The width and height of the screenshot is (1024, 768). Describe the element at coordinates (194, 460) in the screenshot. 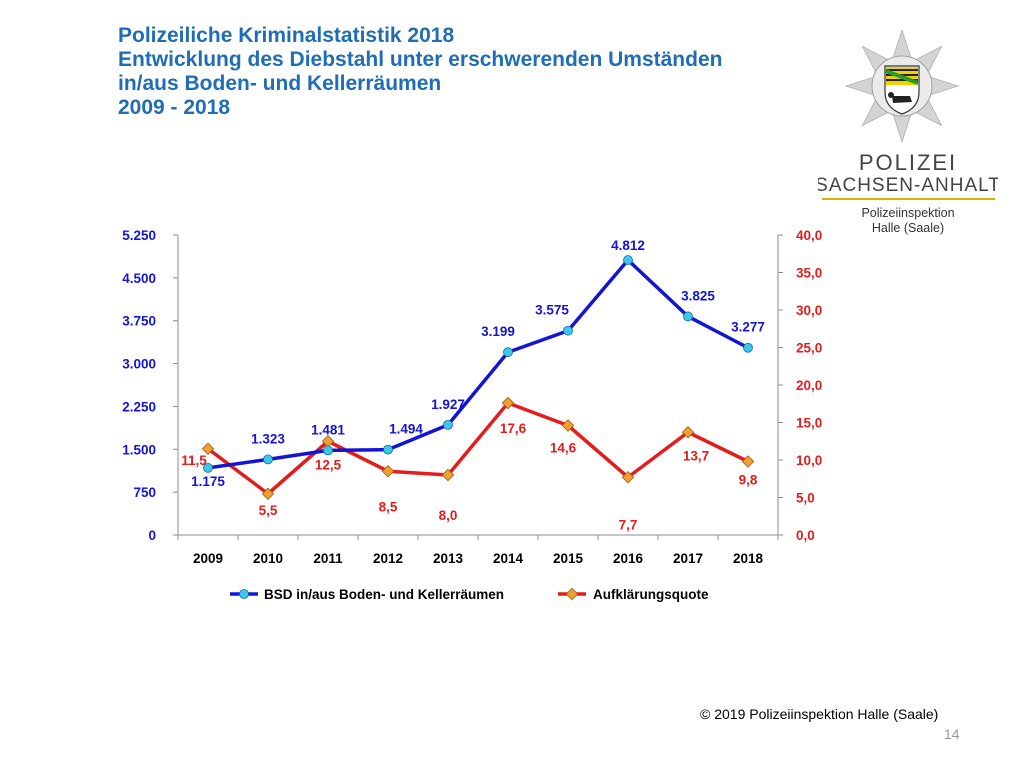

I see `data-label-aufklaerungsquote: 11,5` at that location.